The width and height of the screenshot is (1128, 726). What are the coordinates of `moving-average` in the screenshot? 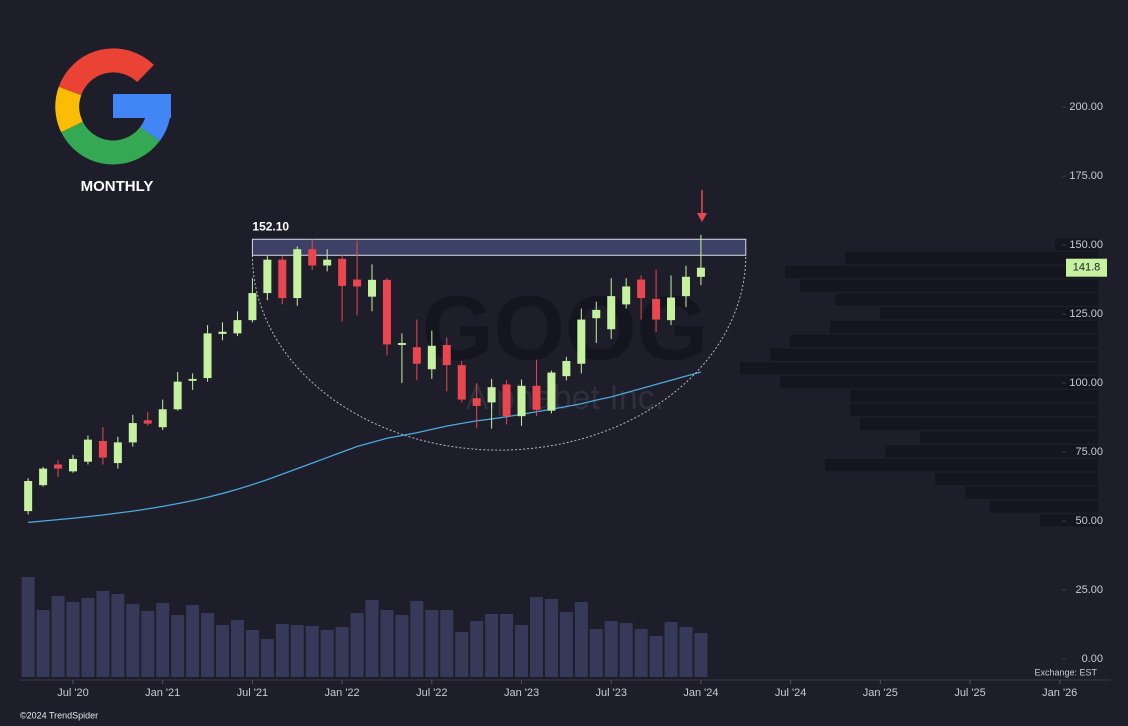 It's located at (365, 447).